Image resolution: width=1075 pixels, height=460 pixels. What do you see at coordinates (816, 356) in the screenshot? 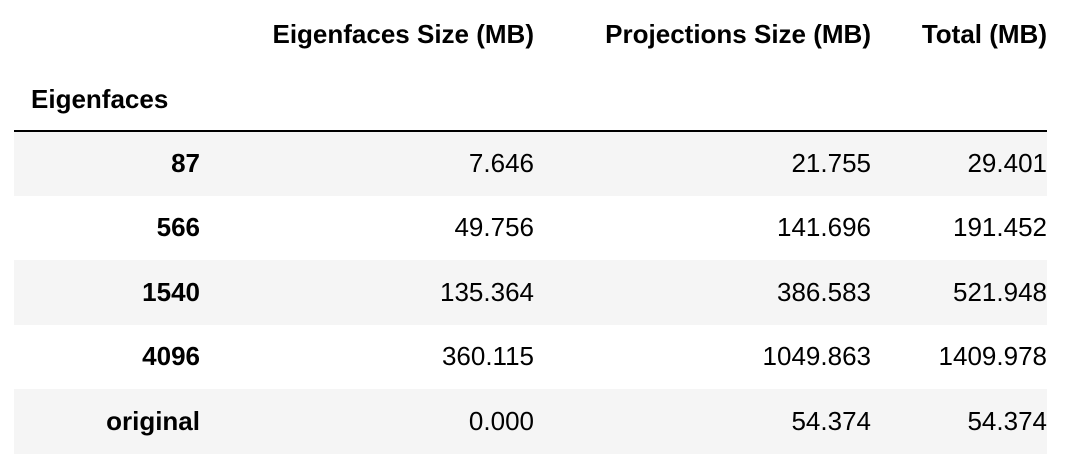
I see `cell-projections-size: 1049.863` at bounding box center [816, 356].